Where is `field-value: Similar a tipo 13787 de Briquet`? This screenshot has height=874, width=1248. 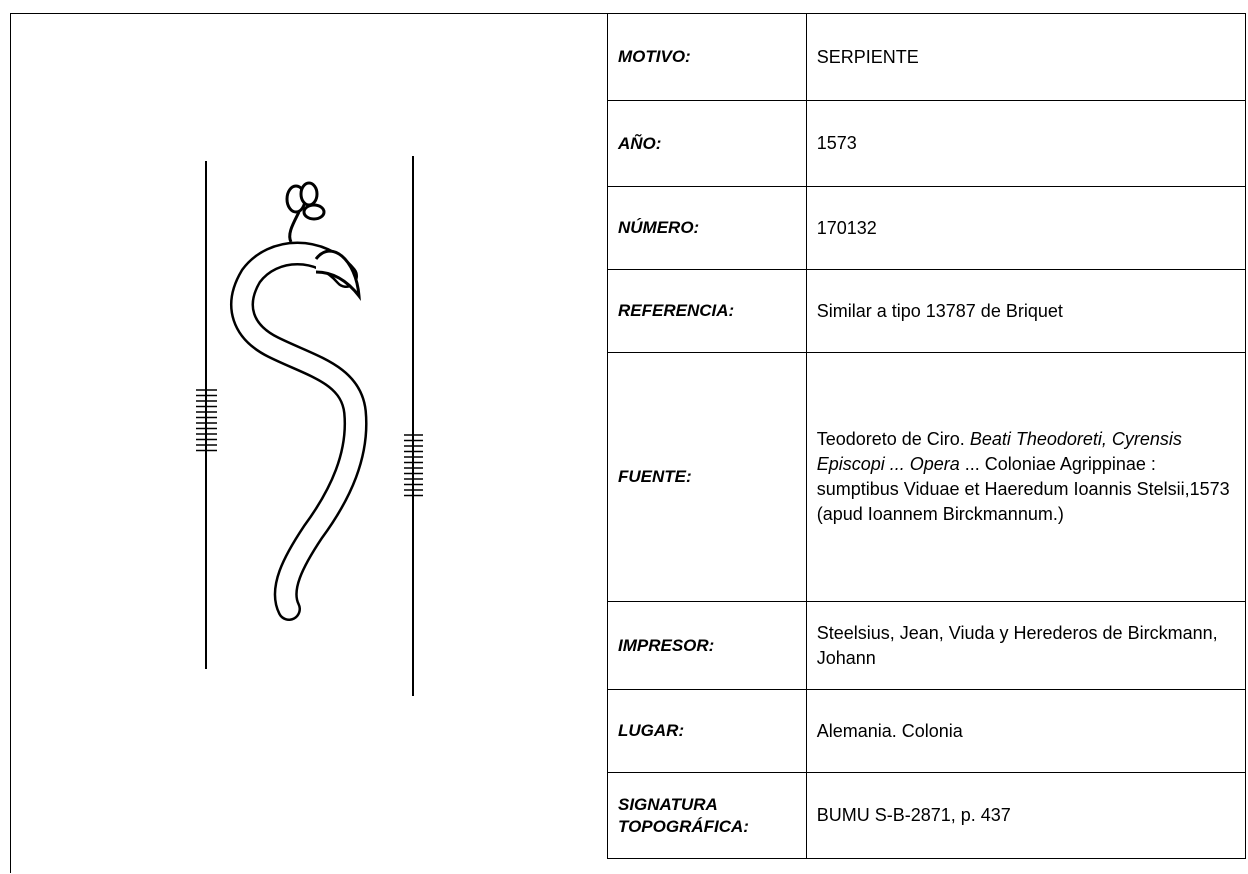 field-value: Similar a tipo 13787 de Briquet is located at coordinates (1026, 311).